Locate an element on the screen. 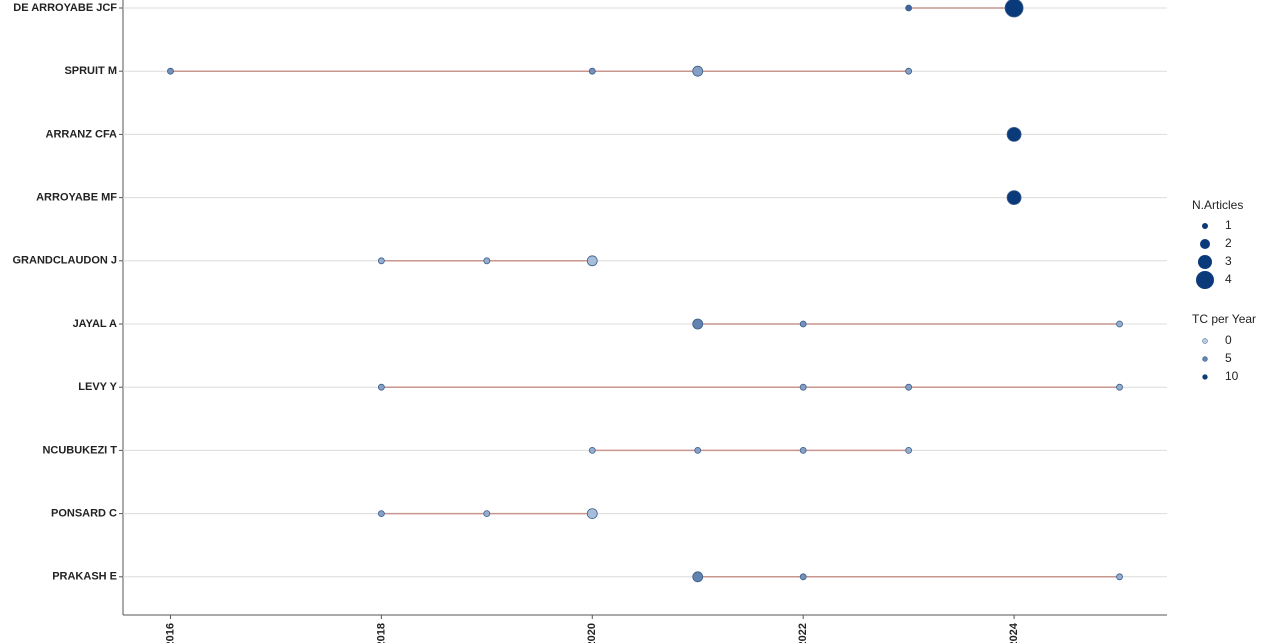 This screenshot has height=643, width=1280. size-legend-label: 4 is located at coordinates (1228, 279).